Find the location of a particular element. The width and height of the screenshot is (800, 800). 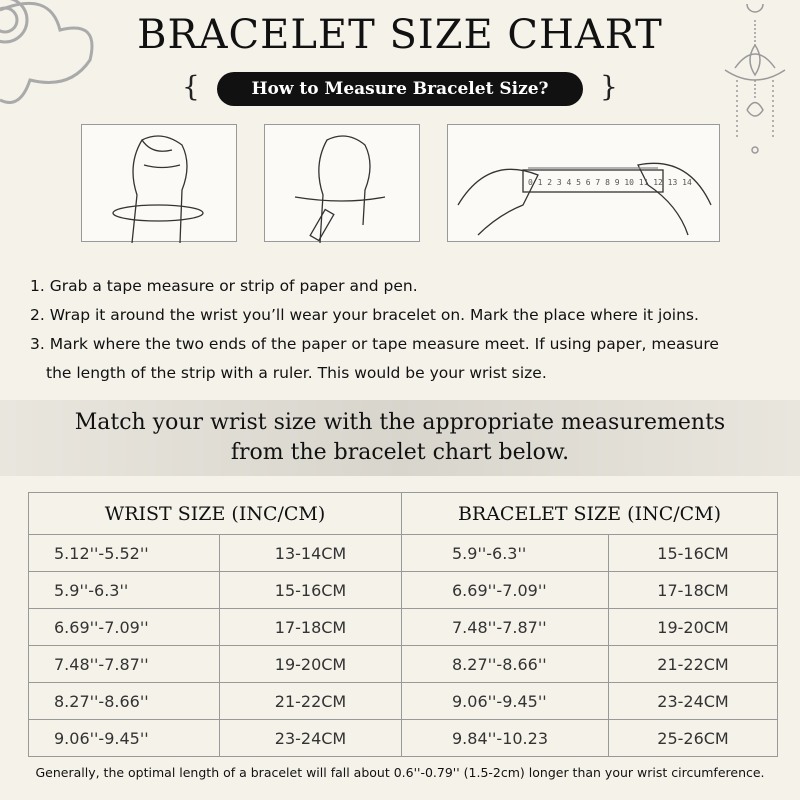

table-row: 7.48''-7.87'' 19-20CM 8.27''-8.66'' 21-22CM is located at coordinates (403, 664).